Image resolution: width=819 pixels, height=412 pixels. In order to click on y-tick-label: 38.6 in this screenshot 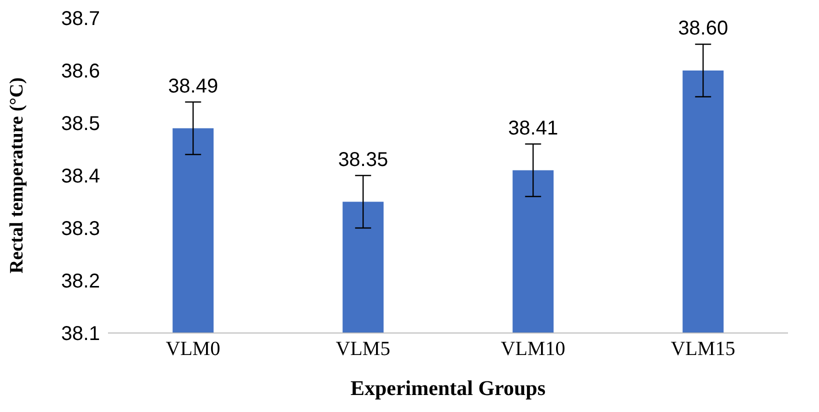, I will do `click(80, 71)`.